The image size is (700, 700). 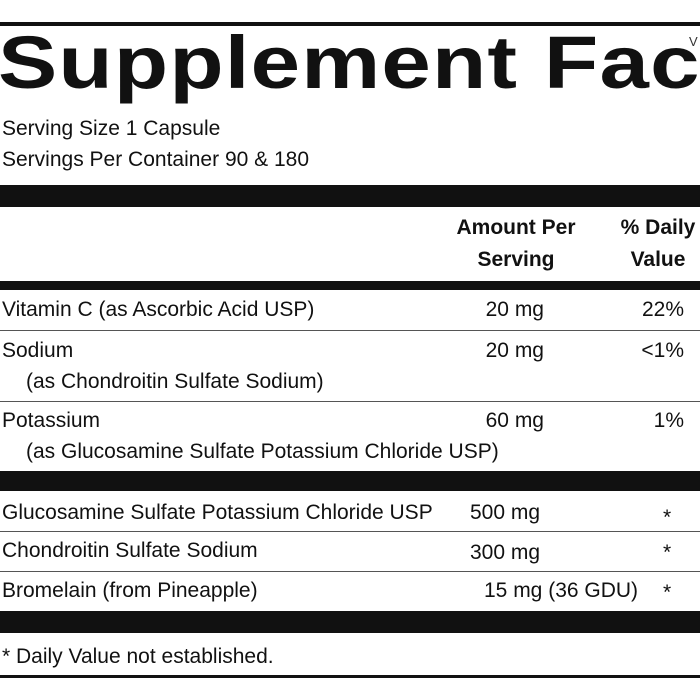 I want to click on nutrient-name: Vitamin C (as Ascorbic Acid USP), so click(x=158, y=309).